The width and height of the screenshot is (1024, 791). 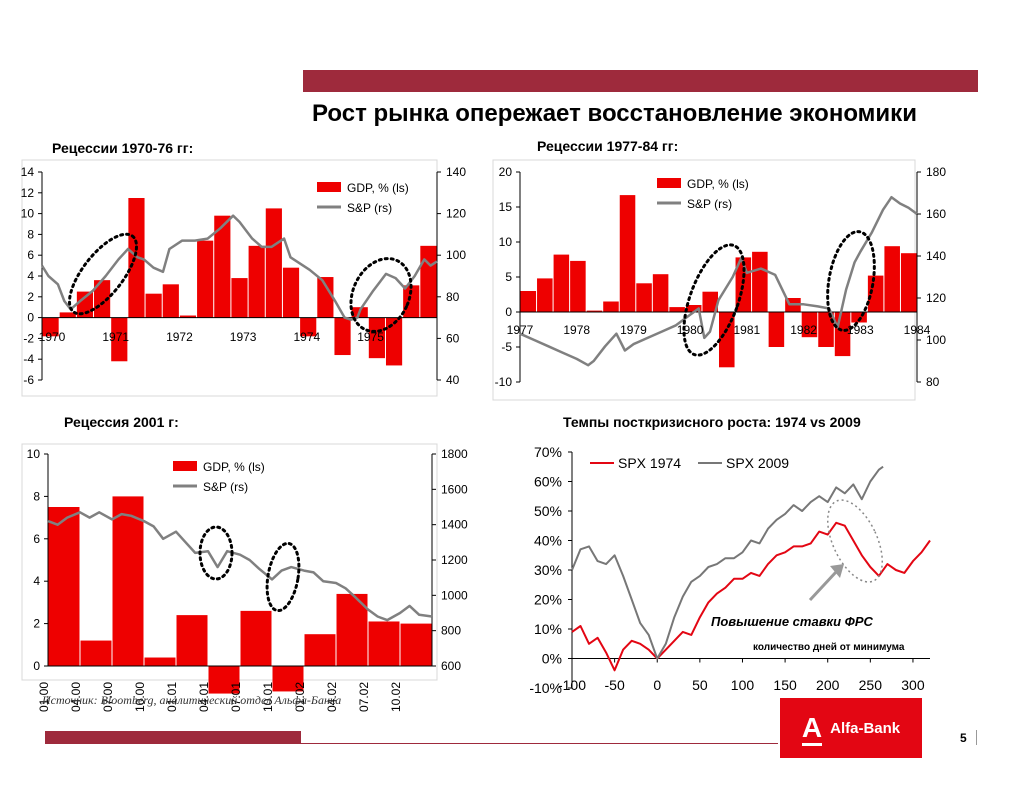 I want to click on y-tick-label: -10%, so click(x=545, y=688).